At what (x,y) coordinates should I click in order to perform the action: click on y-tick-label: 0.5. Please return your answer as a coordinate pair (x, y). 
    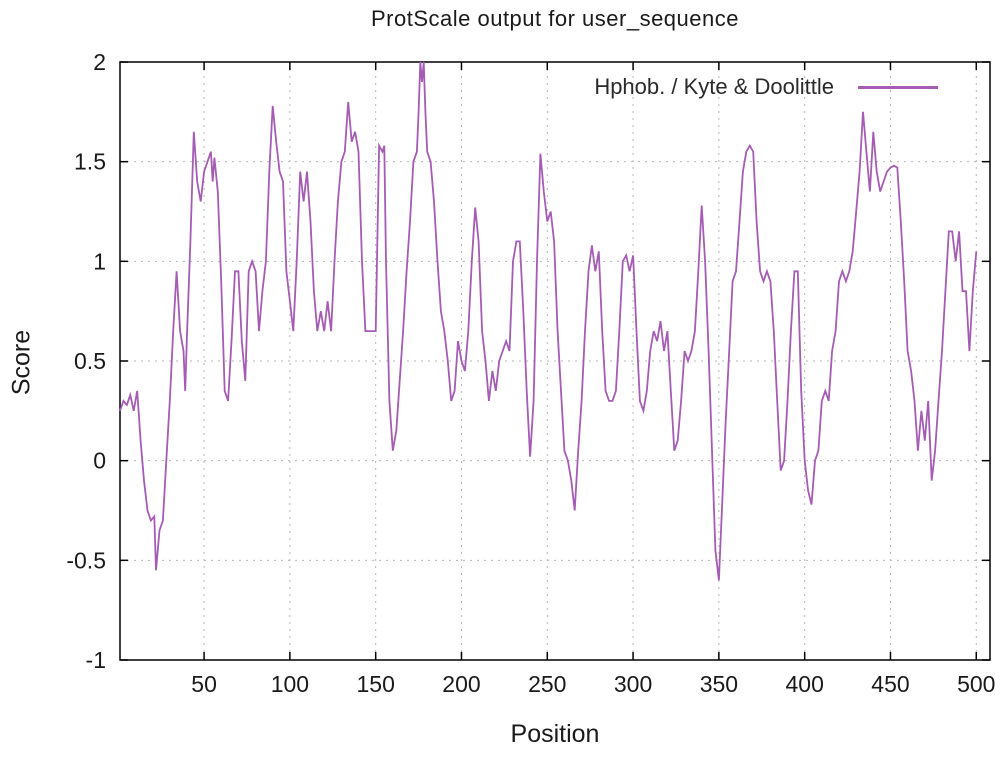
    Looking at the image, I should click on (90, 361).